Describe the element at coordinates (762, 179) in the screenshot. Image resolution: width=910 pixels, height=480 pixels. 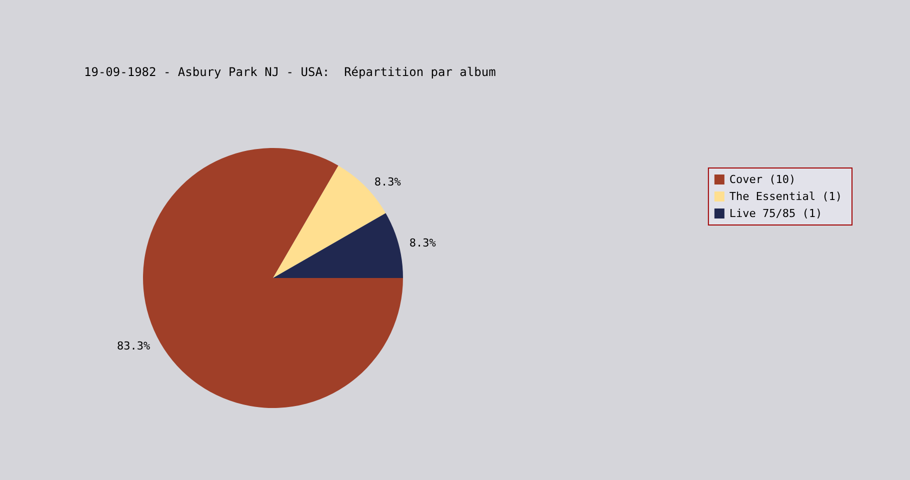
I see `legend-label: Cover (10)` at that location.